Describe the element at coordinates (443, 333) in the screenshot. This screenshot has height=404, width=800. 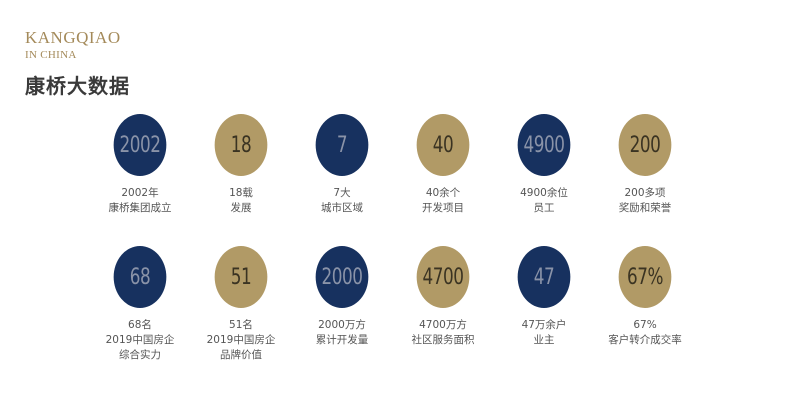
I see `stat-caption: 4700万方 社区服务面积` at that location.